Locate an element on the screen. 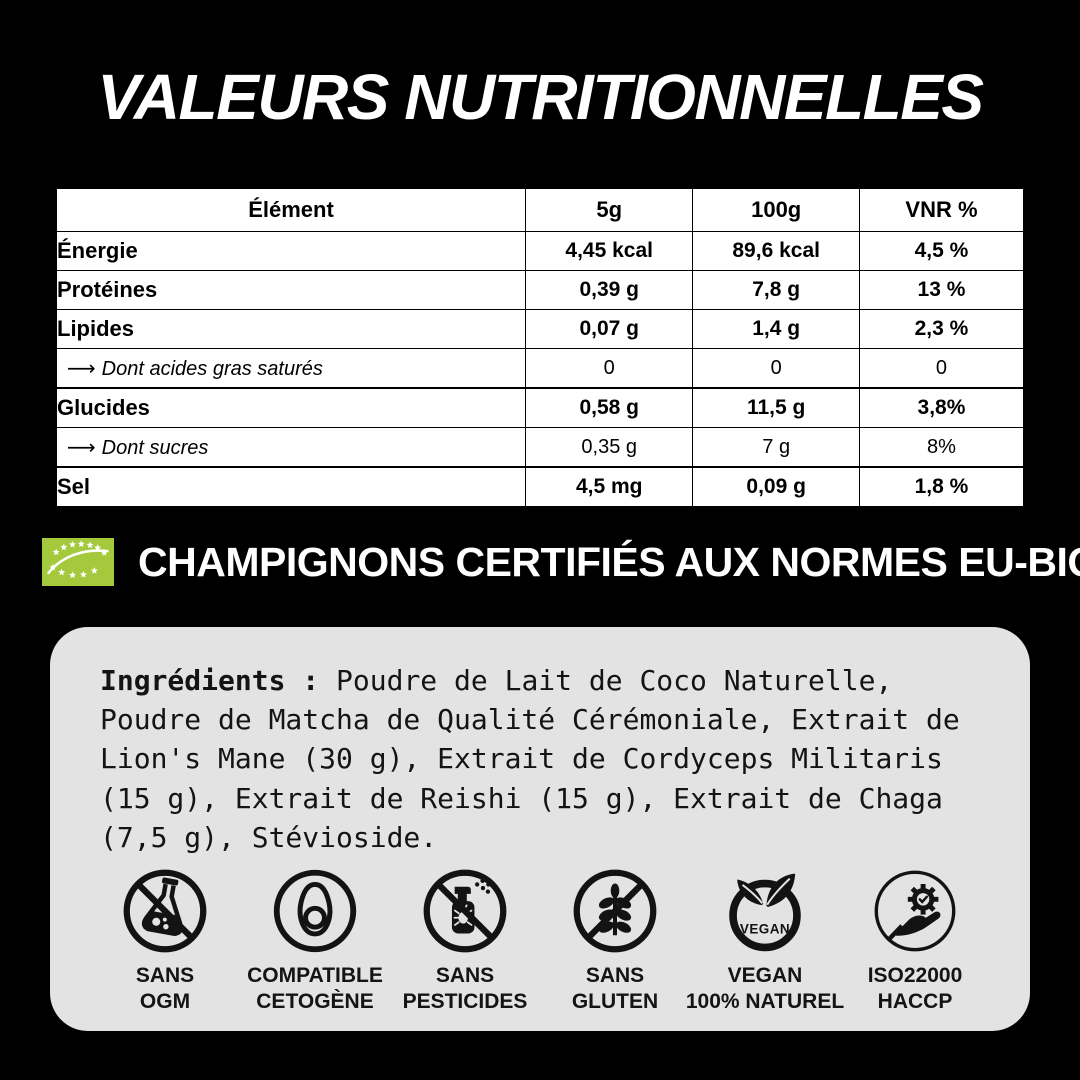 The image size is (1080, 1080). table-subrow: ⟶ Dont acides gras saturés 0 0 0 is located at coordinates (540, 368).